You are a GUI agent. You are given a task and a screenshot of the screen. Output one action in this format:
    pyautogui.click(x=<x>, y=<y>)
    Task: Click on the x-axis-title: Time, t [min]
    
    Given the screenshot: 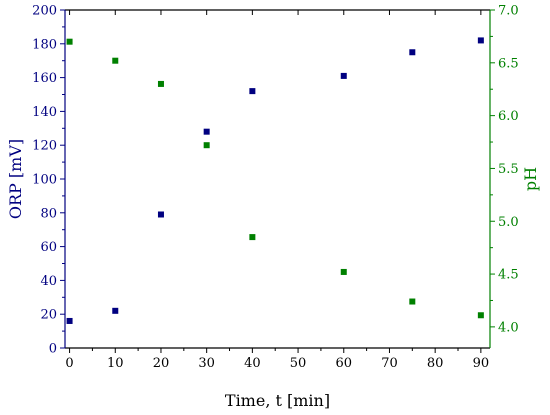 What is the action you would take?
    pyautogui.click(x=277, y=400)
    